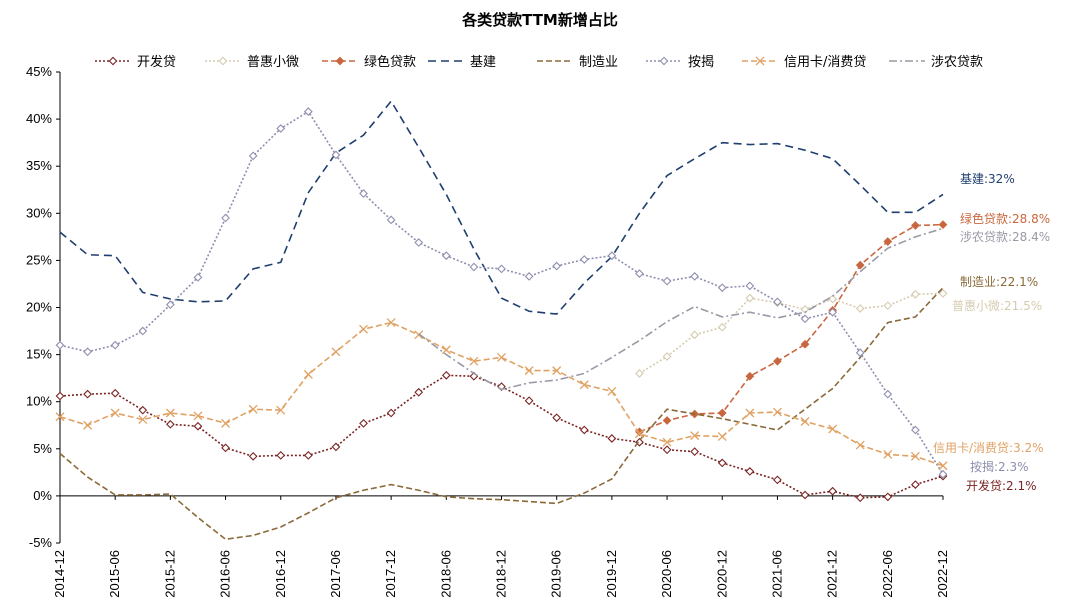 The height and width of the screenshot is (615, 1080). What do you see at coordinates (957, 62) in the screenshot?
I see `legend-label: 涉农贷款` at bounding box center [957, 62].